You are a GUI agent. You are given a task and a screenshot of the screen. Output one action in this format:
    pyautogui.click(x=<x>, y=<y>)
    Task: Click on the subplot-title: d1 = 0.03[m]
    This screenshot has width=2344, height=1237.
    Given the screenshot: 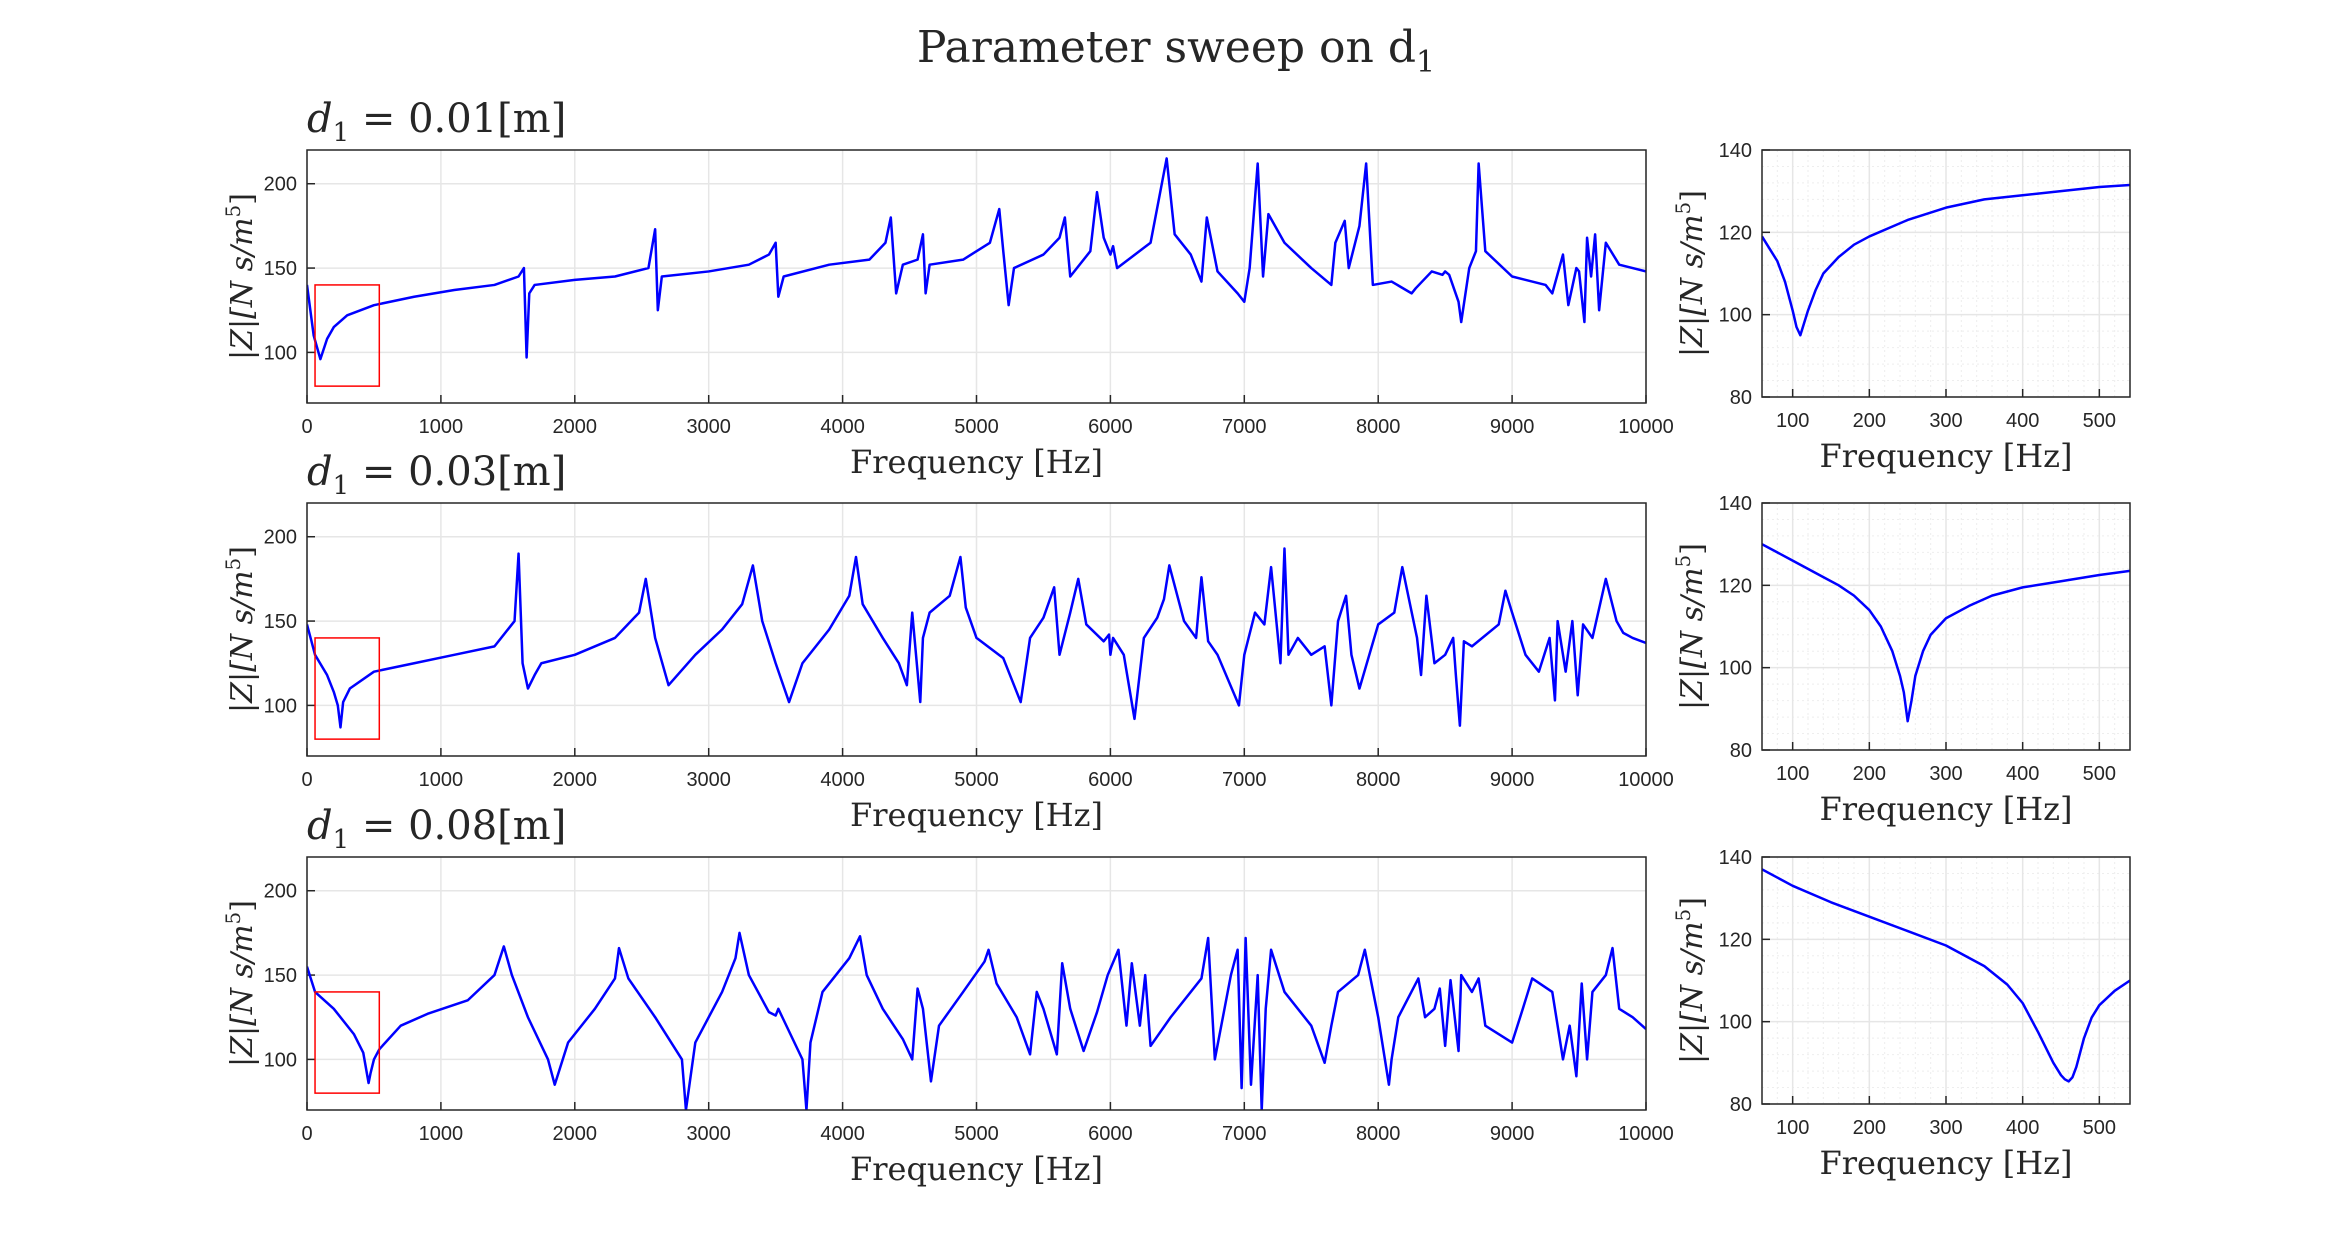 What is the action you would take?
    pyautogui.click(x=436, y=475)
    